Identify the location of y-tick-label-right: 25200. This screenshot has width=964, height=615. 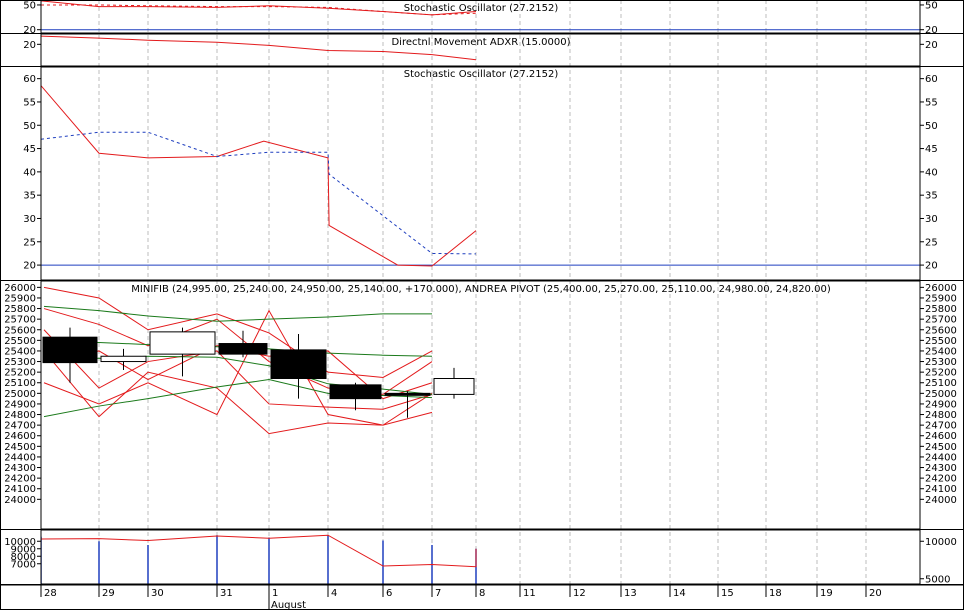
(941, 373).